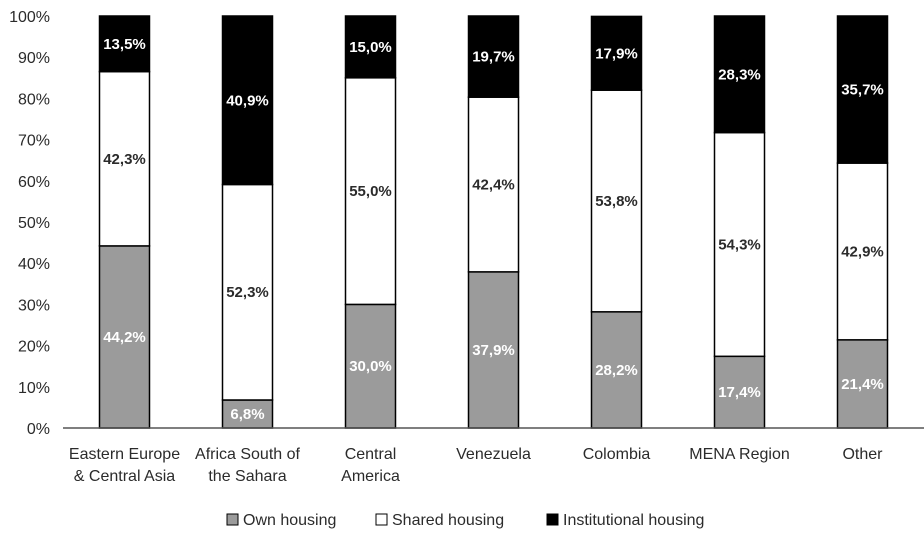 The image size is (924, 533). I want to click on data-label: 13,5%, so click(124, 44).